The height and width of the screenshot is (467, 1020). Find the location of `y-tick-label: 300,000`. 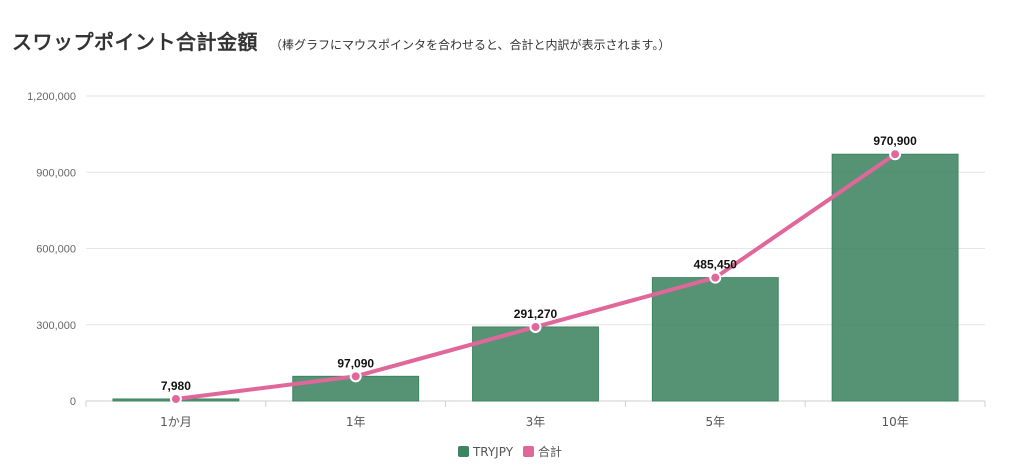

y-tick-label: 300,000 is located at coordinates (56, 326).